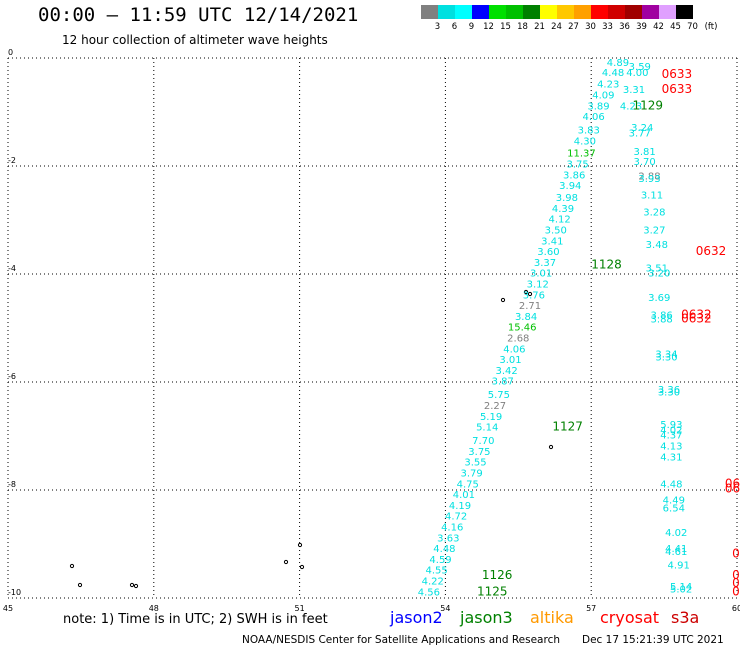  What do you see at coordinates (12, 484) in the screenshot?
I see `lat-tick-label: -8` at bounding box center [12, 484].